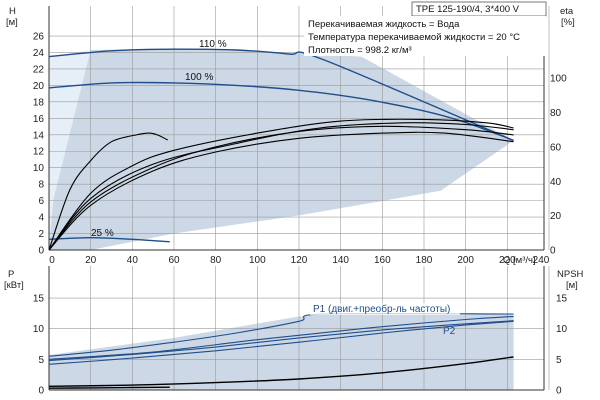 The image size is (600, 400). I want to click on npsh-axis-unit: [м], so click(572, 285).